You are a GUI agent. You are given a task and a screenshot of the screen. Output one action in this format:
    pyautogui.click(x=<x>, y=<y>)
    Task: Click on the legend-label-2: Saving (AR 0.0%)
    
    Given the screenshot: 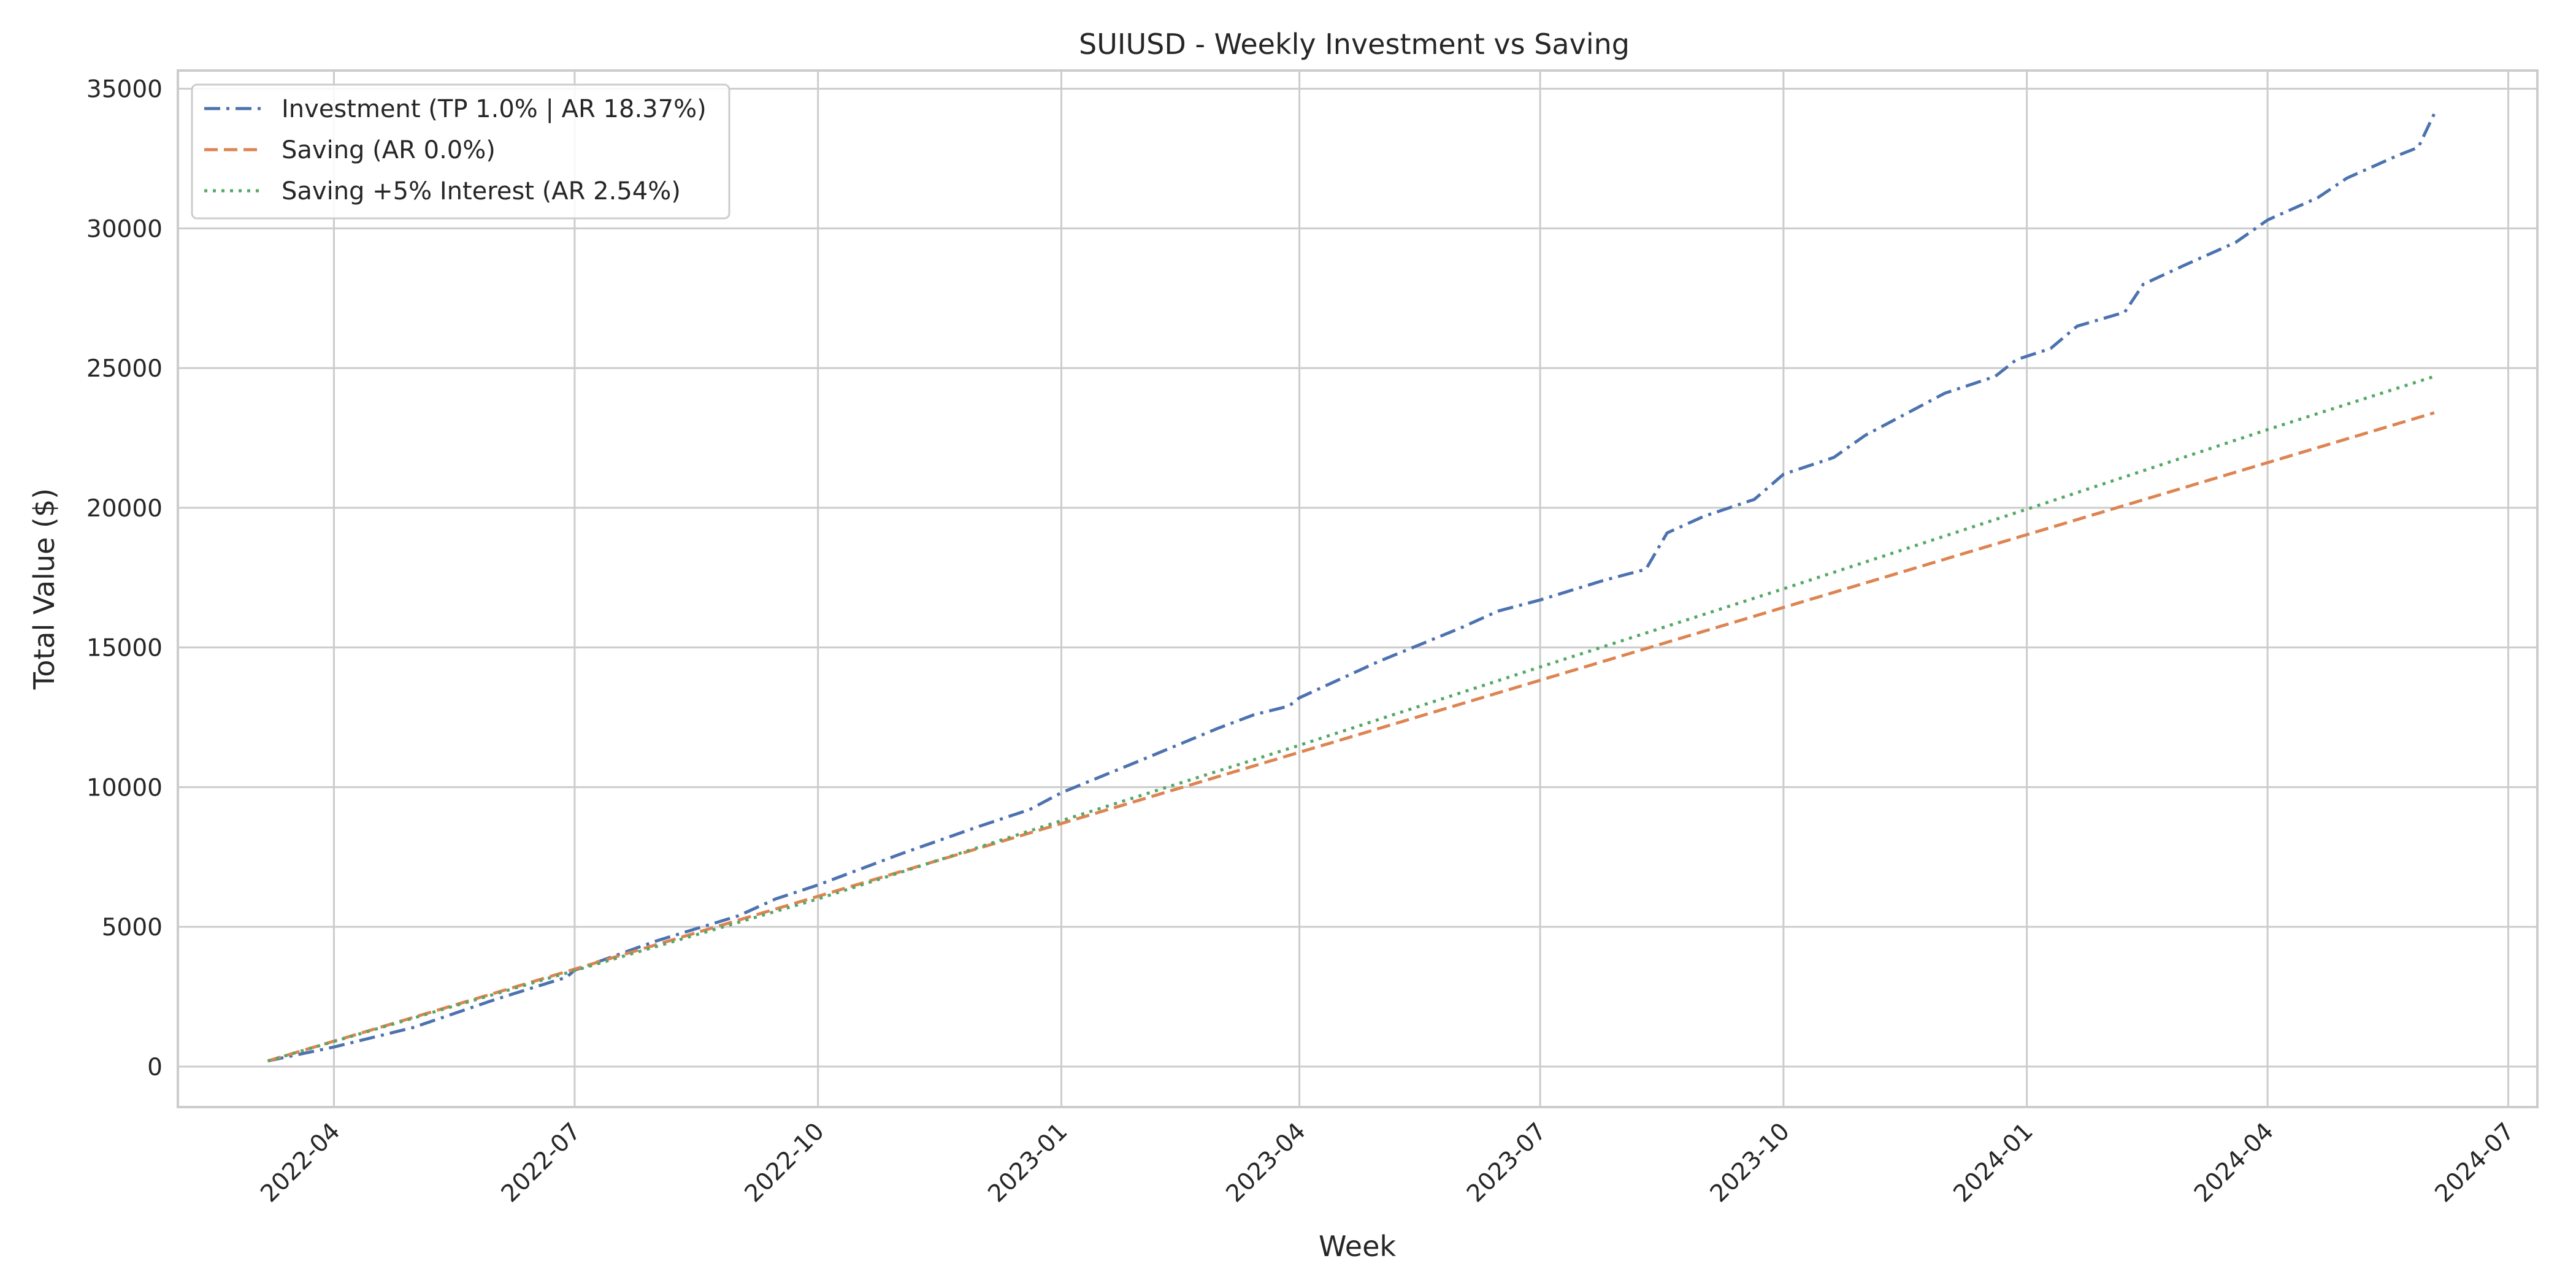 What is the action you would take?
    pyautogui.click(x=389, y=150)
    